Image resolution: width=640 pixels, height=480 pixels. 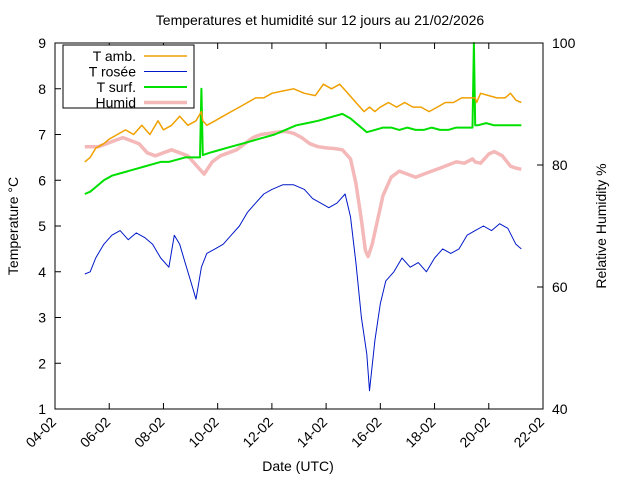 I want to click on y-tick-label: 4, so click(x=42, y=272).